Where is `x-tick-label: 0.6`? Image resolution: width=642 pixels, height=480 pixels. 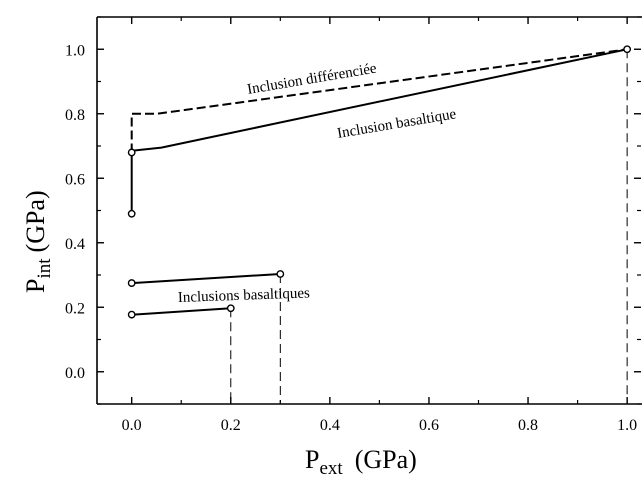 x-tick-label: 0.6 is located at coordinates (429, 425).